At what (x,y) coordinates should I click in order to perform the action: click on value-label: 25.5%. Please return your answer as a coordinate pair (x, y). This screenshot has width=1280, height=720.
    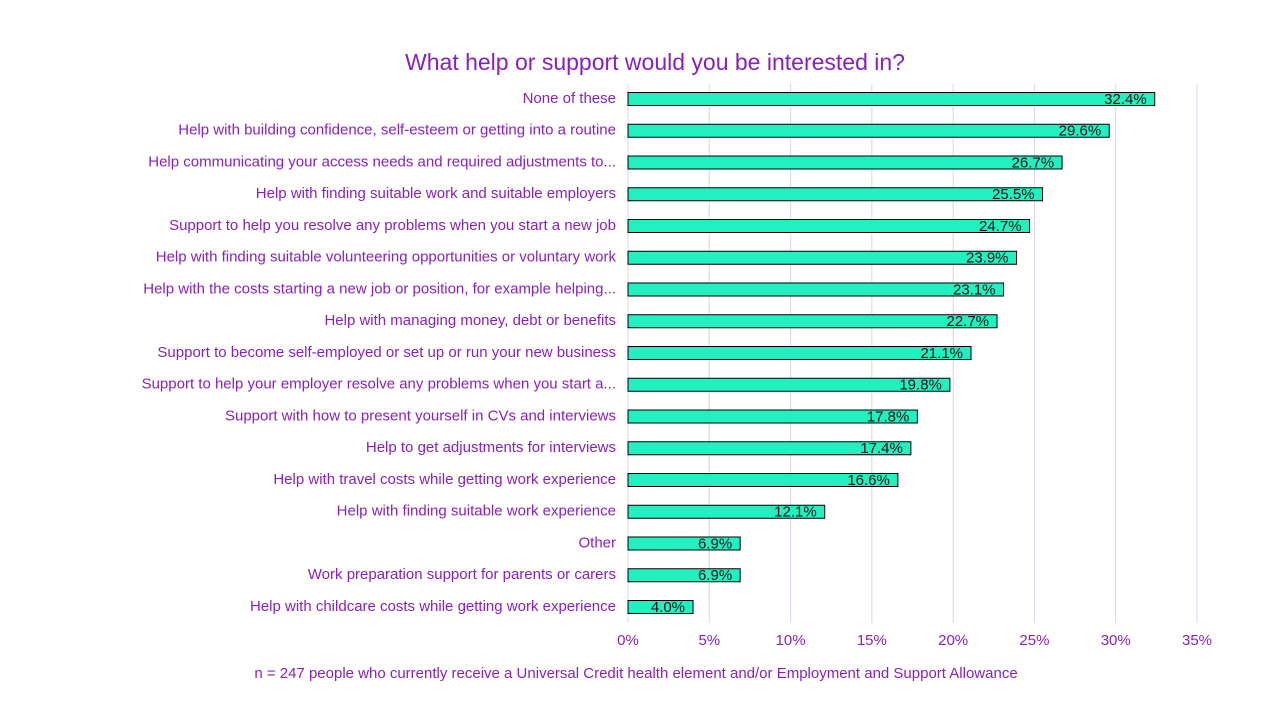
    Looking at the image, I should click on (1013, 194).